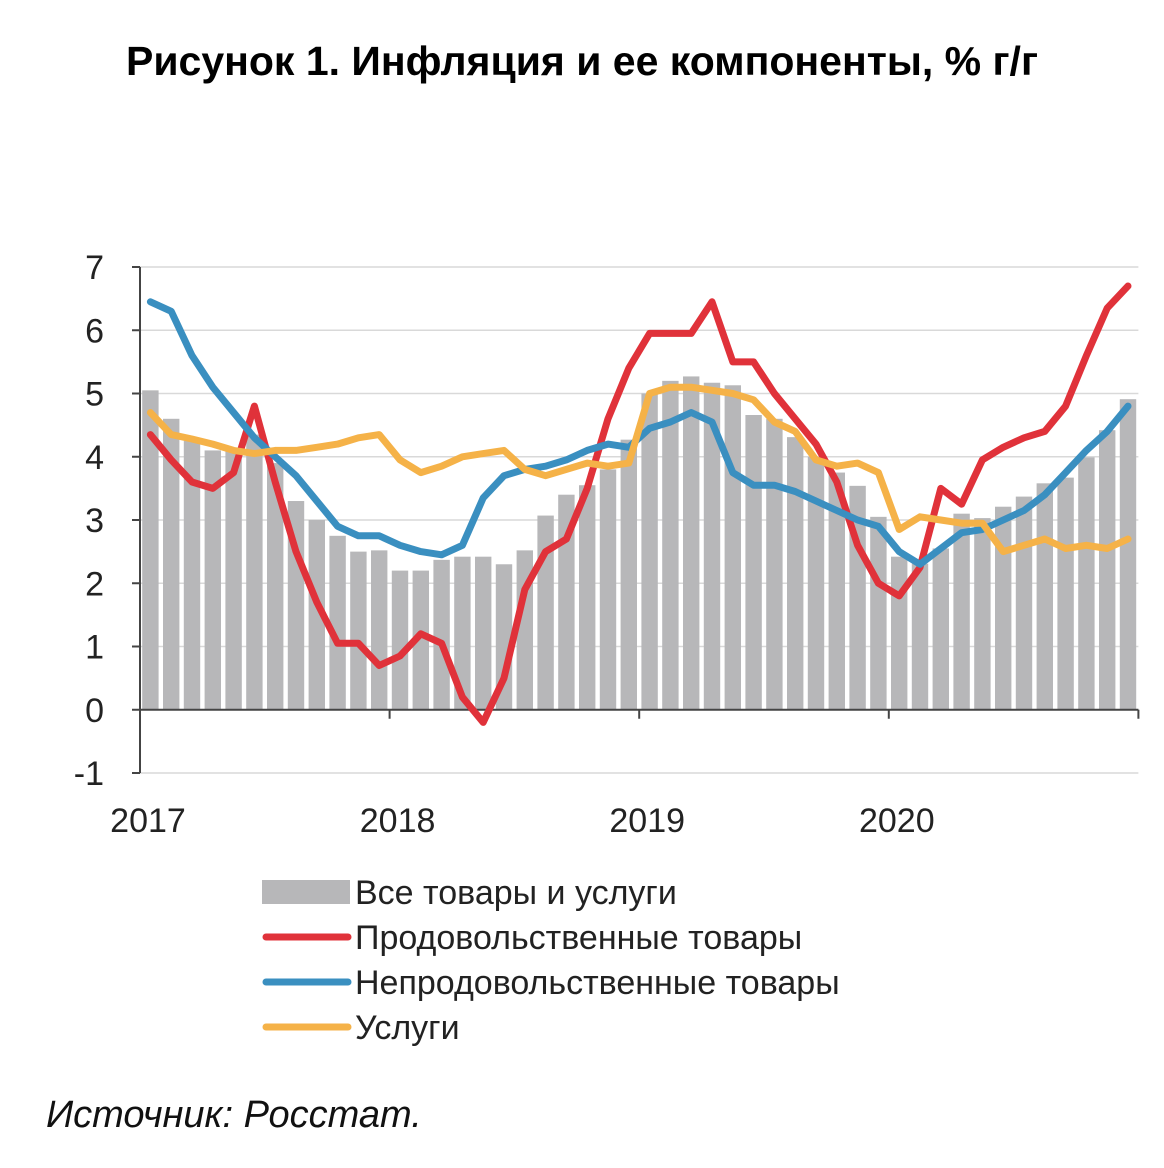 The image size is (1164, 1168). Describe the element at coordinates (89, 774) in the screenshot. I see `y-tick-label: -1` at that location.